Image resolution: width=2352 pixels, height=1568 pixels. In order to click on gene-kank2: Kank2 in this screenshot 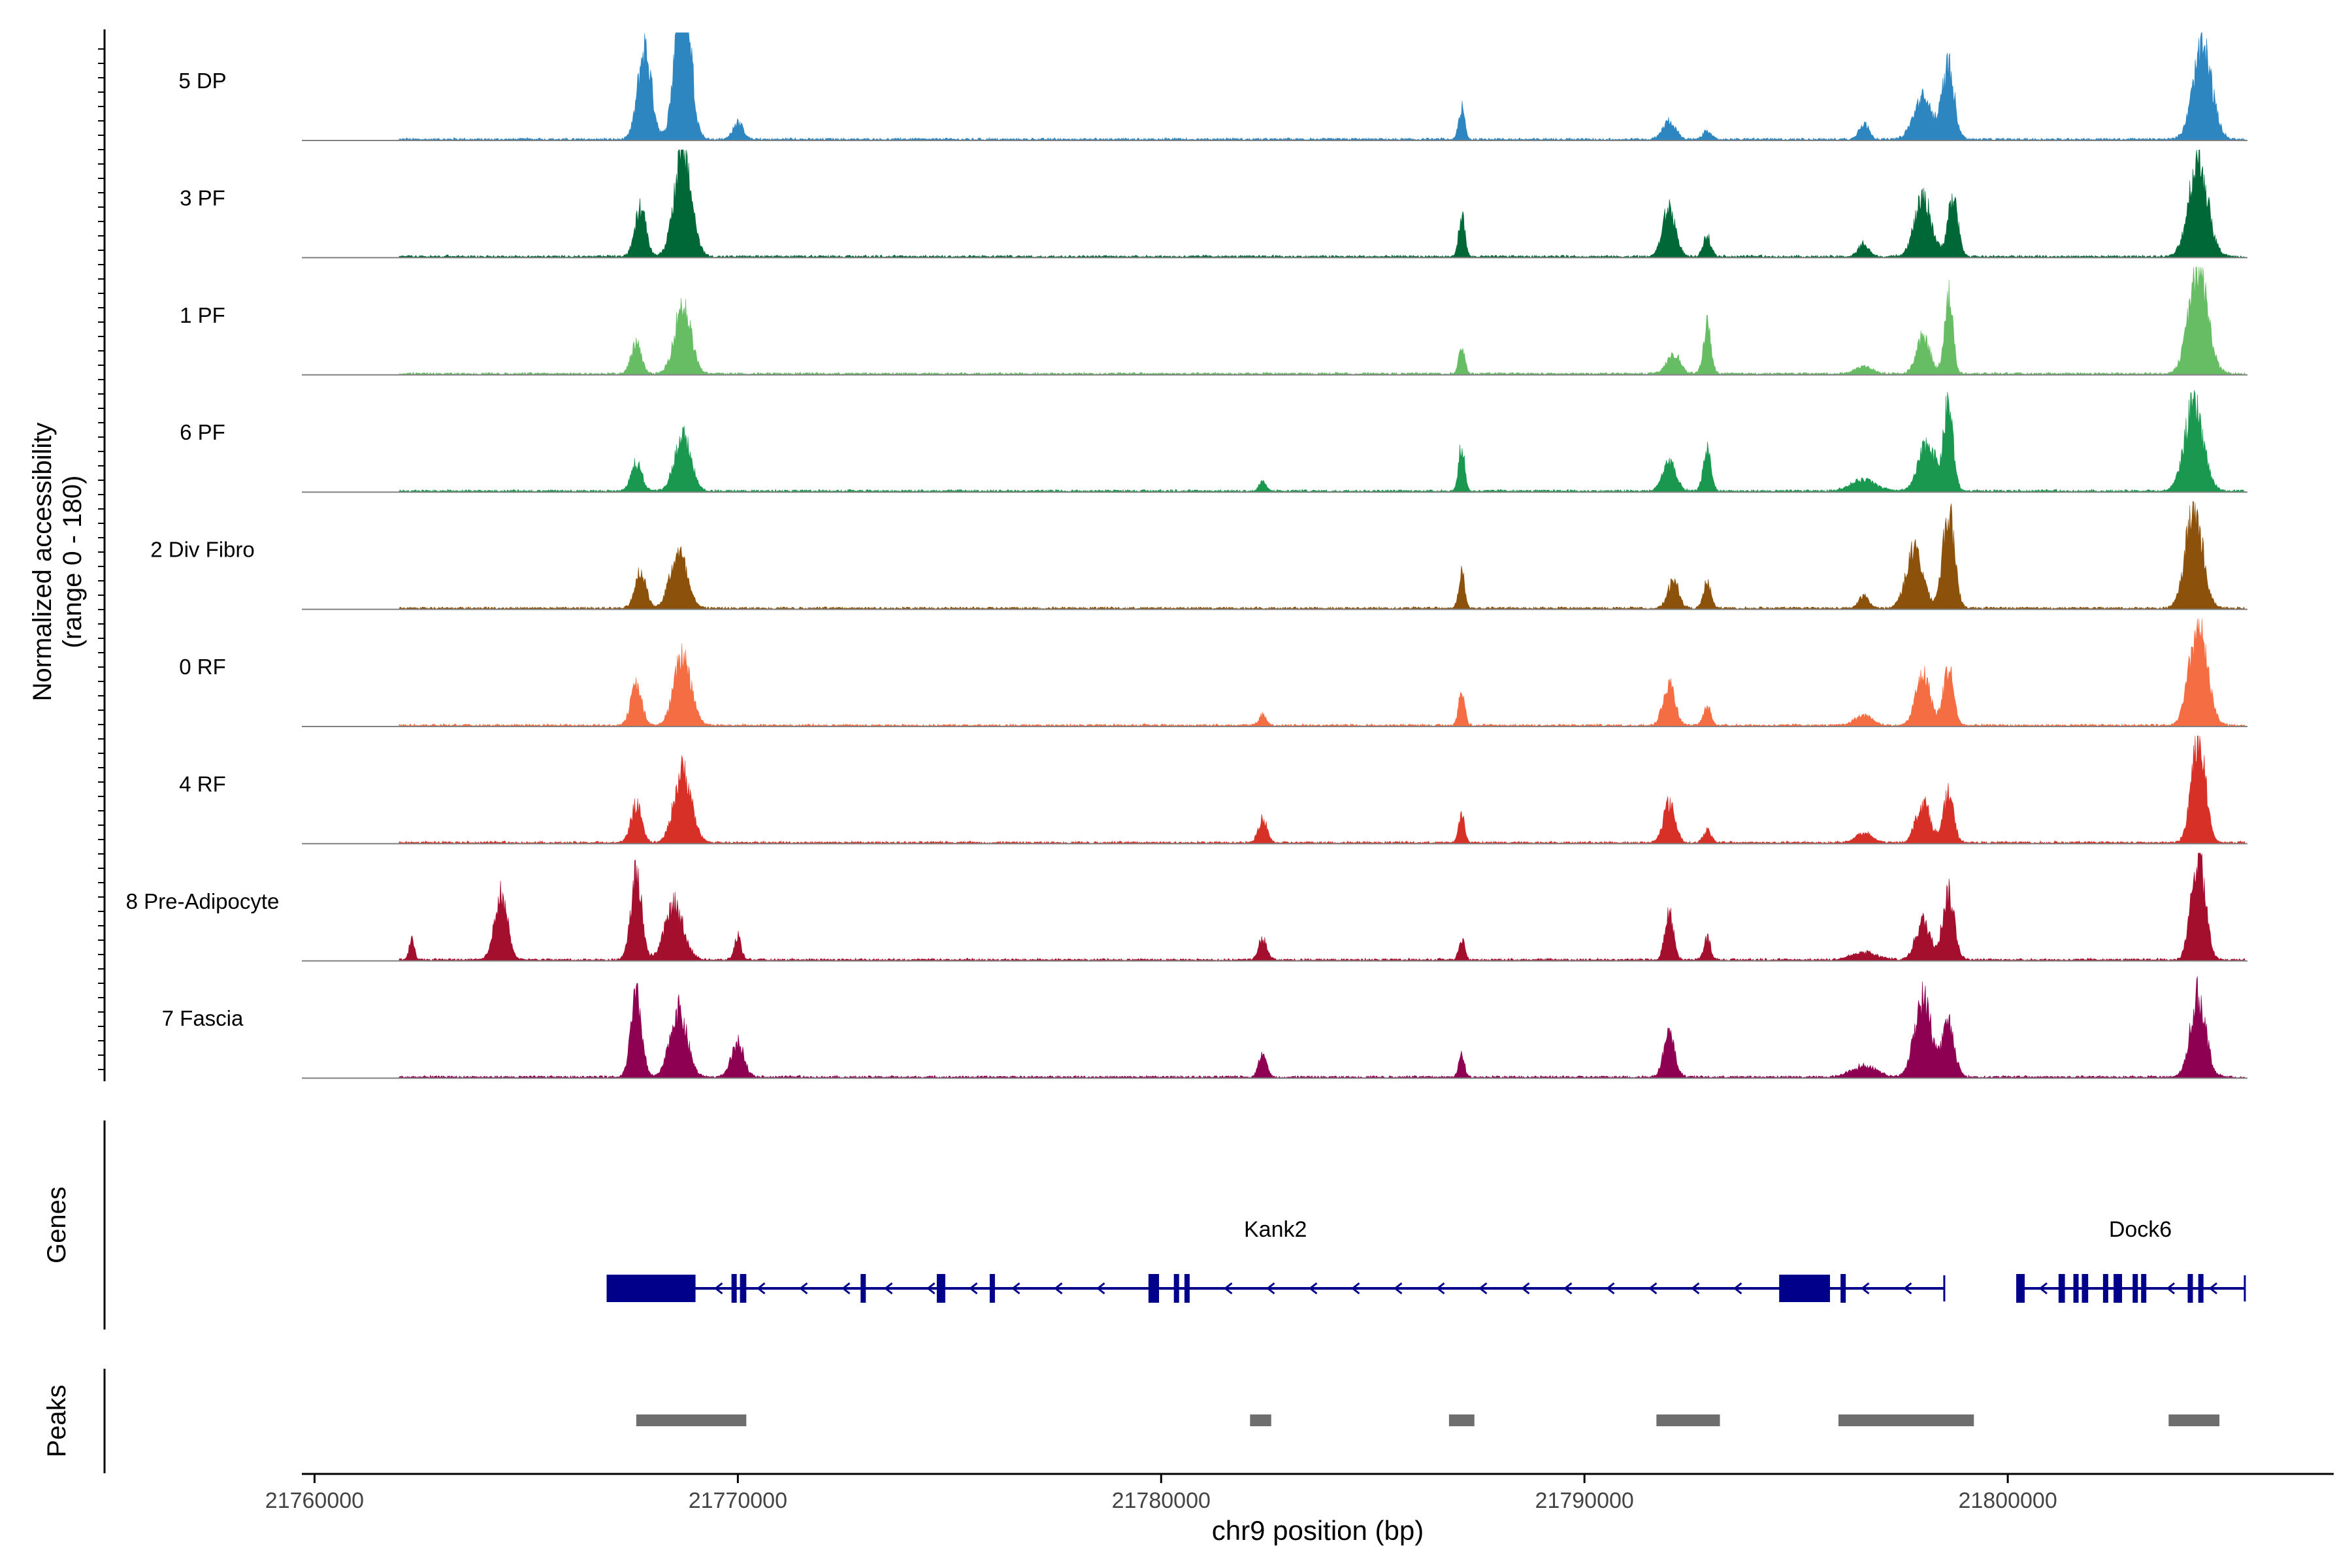, I will do `click(1276, 1260)`.